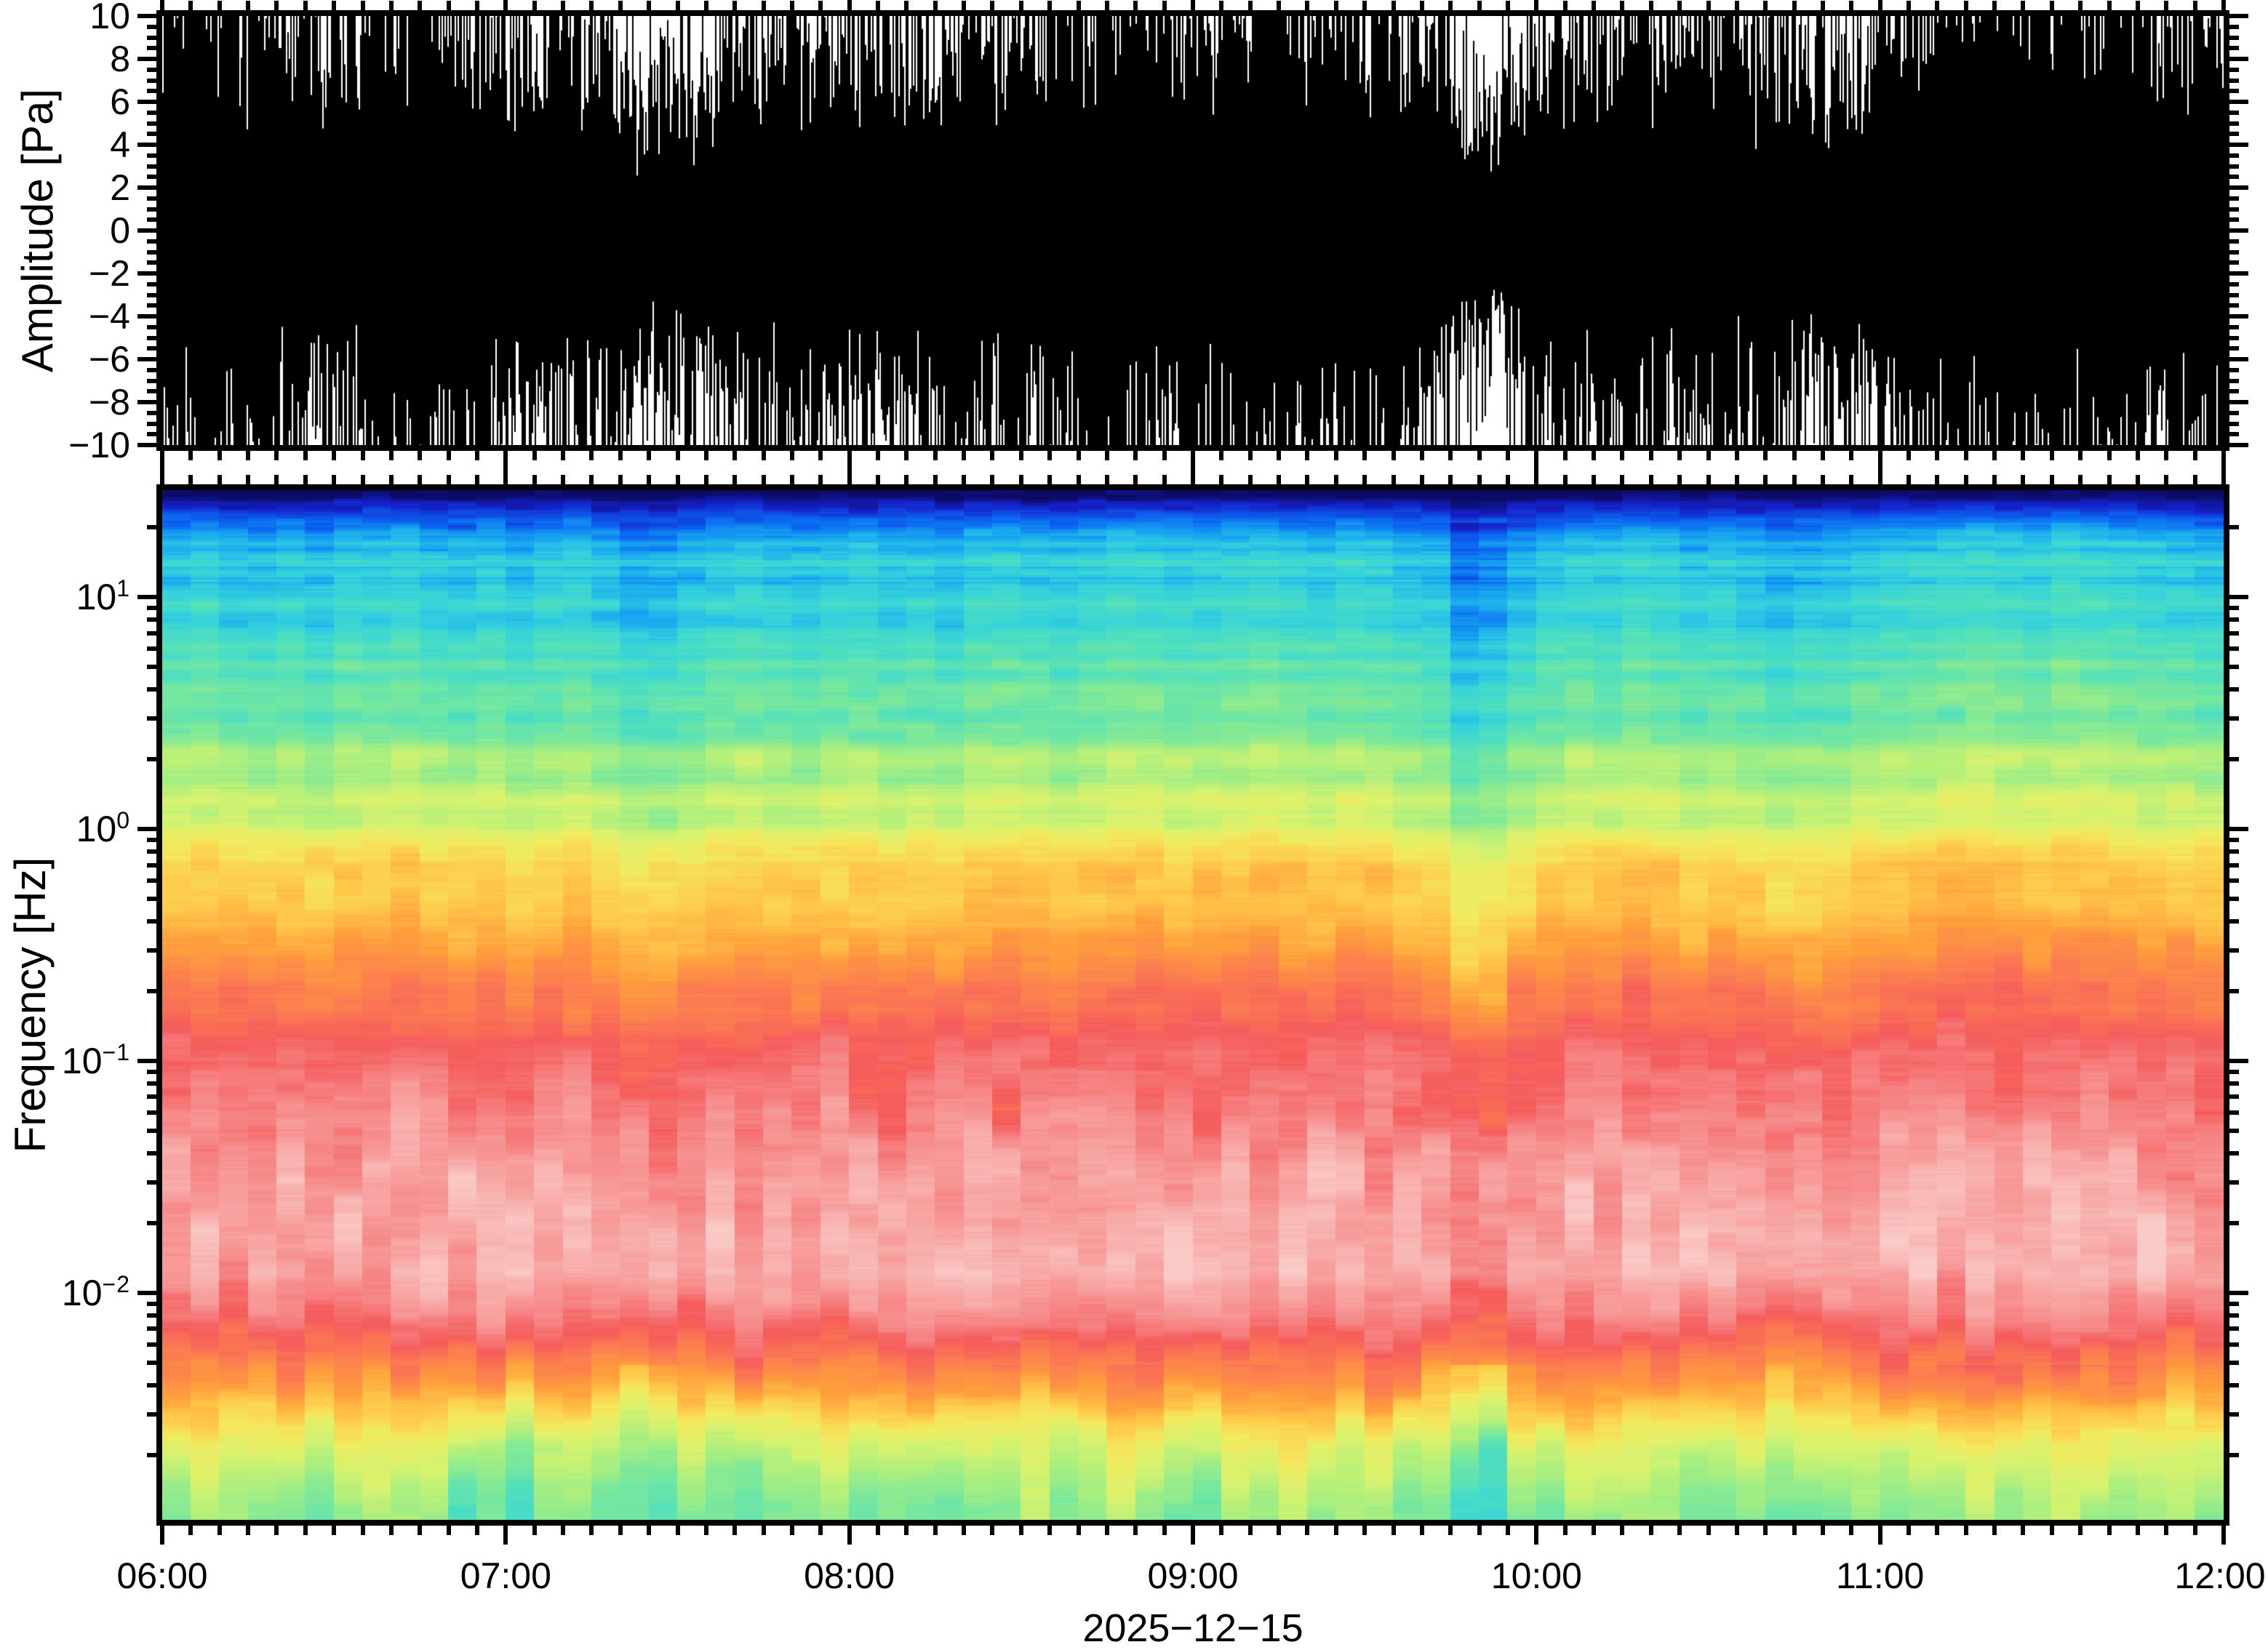 The height and width of the screenshot is (1650, 2268). What do you see at coordinates (120, 231) in the screenshot?
I see `amplitude-tick-label: 0` at bounding box center [120, 231].